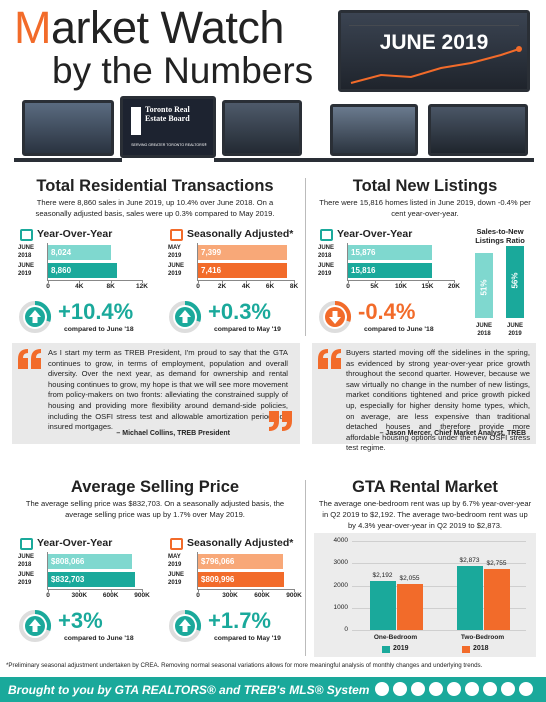  I want to click on y-tick-label: 2000, so click(340, 585).